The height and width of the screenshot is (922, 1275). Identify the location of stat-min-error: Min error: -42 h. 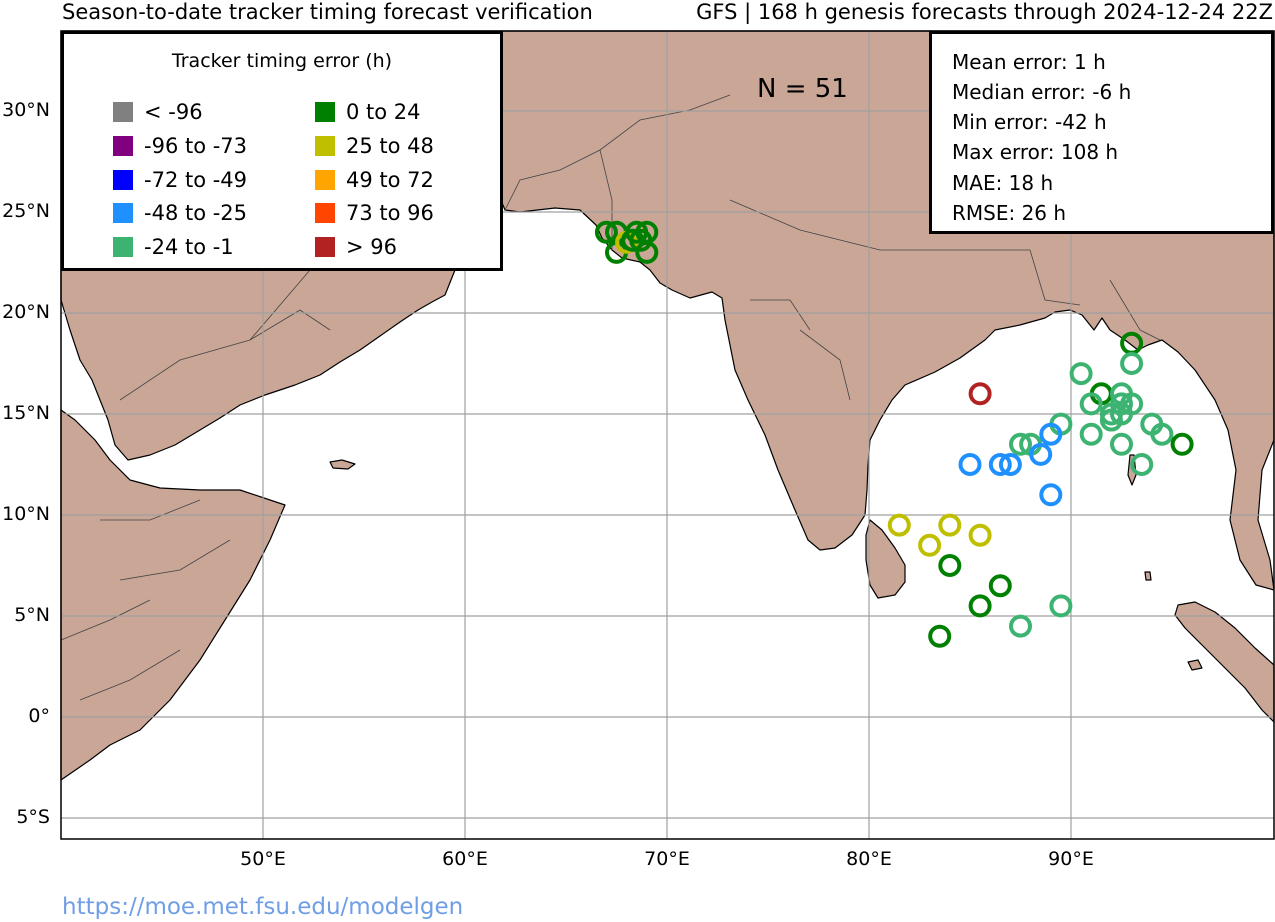
(1029, 122).